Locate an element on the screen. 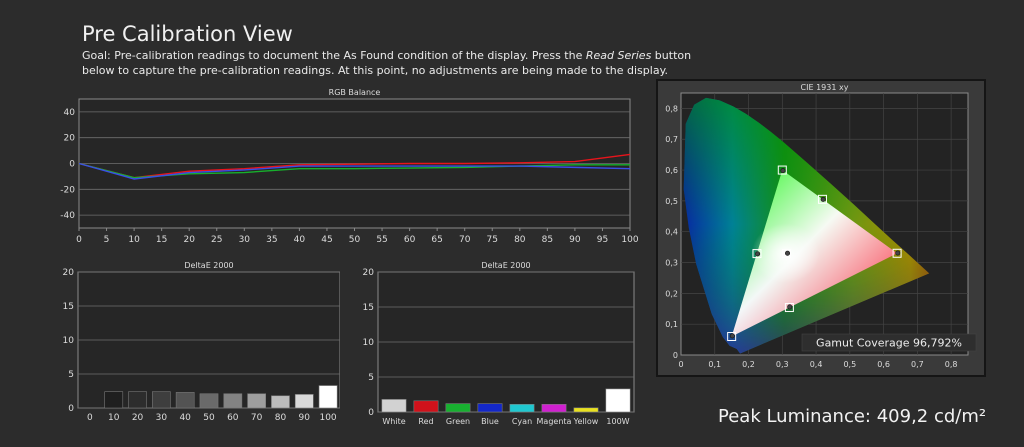 Image resolution: width=1024 pixels, height=447 pixels. x-tick-label: 60 is located at coordinates (410, 240).